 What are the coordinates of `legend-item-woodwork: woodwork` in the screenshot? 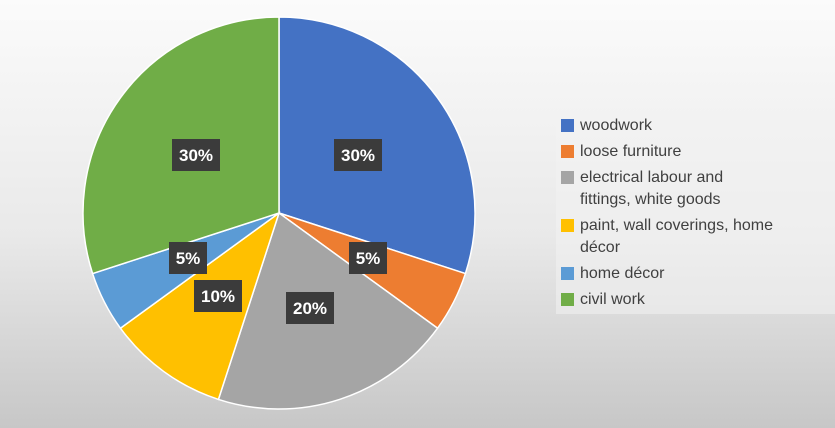 It's located at (607, 125).